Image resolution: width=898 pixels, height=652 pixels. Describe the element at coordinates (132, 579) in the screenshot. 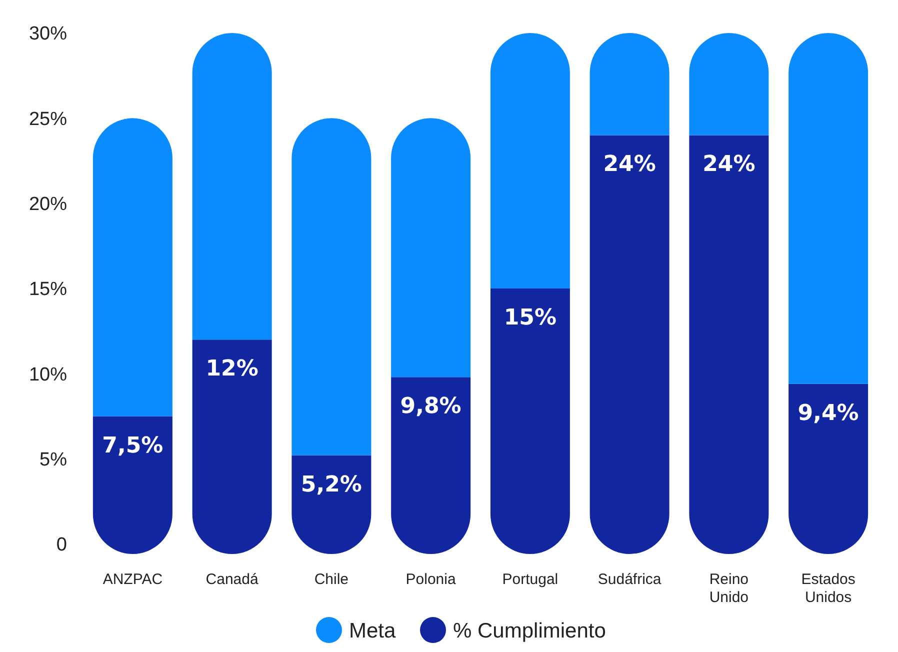

I see `x-tick-label: ANZPAC` at that location.